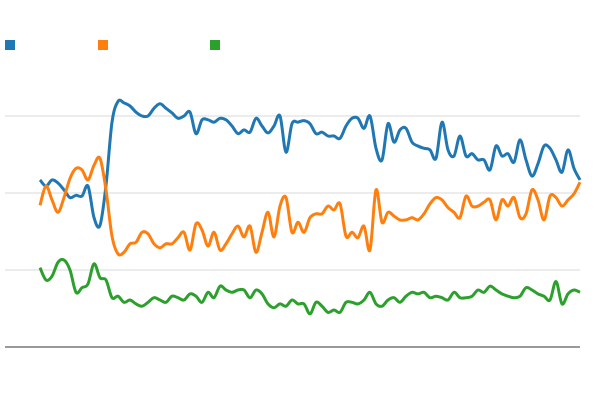 The width and height of the screenshot is (600, 400). What do you see at coordinates (112, 45) in the screenshot?
I see `legend` at bounding box center [112, 45].